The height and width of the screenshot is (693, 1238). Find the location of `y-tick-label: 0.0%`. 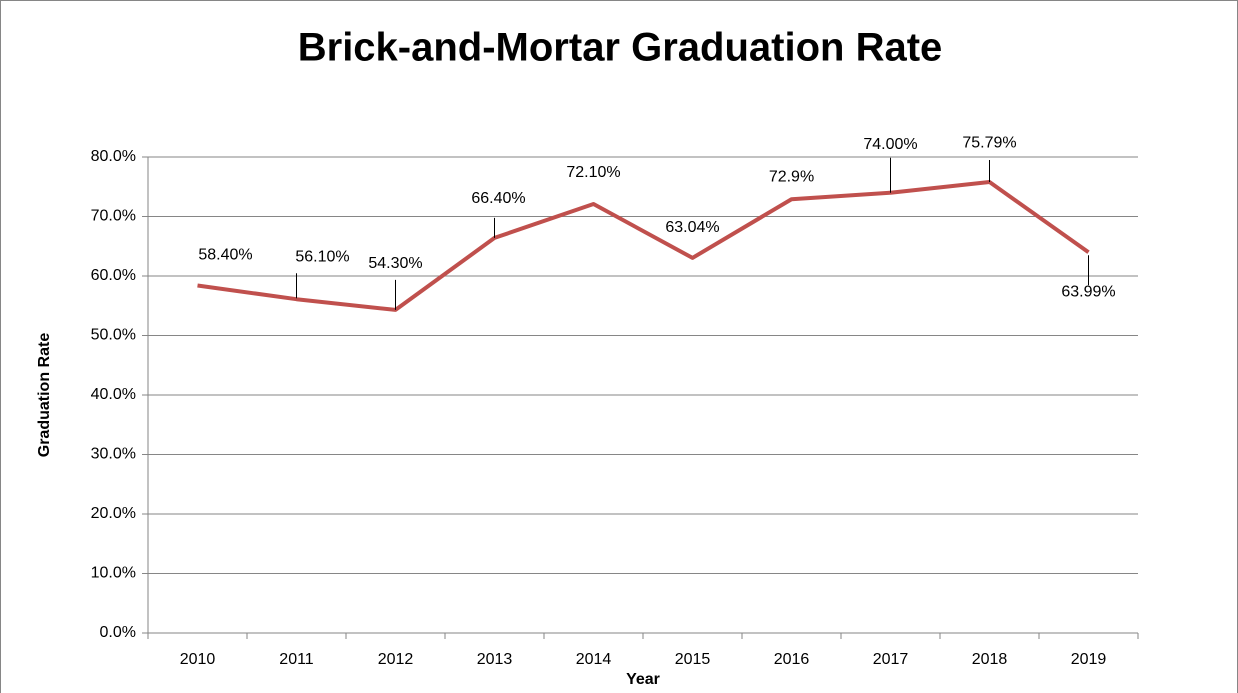

y-tick-label: 0.0% is located at coordinates (118, 632).